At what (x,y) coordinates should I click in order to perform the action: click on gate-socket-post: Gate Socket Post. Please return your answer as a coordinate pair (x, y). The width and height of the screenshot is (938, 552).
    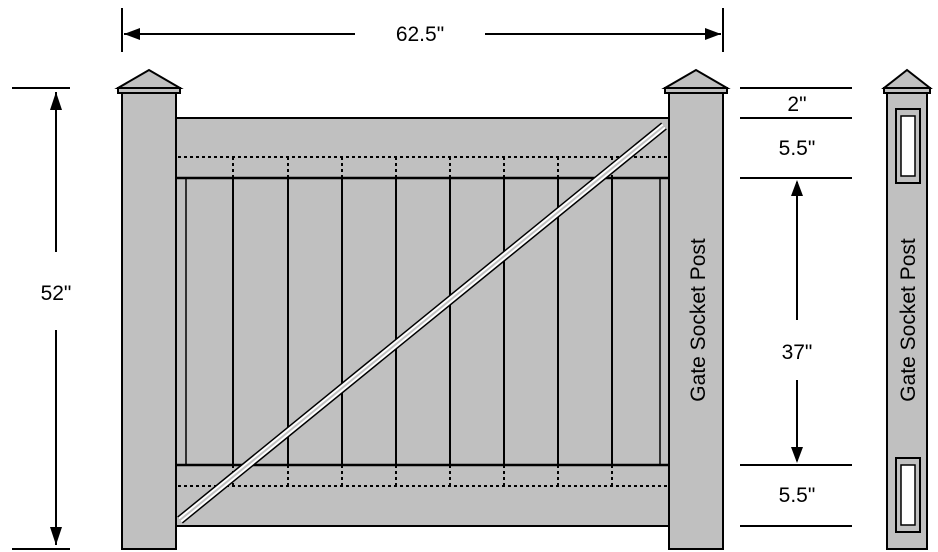
    Looking at the image, I should click on (696, 309).